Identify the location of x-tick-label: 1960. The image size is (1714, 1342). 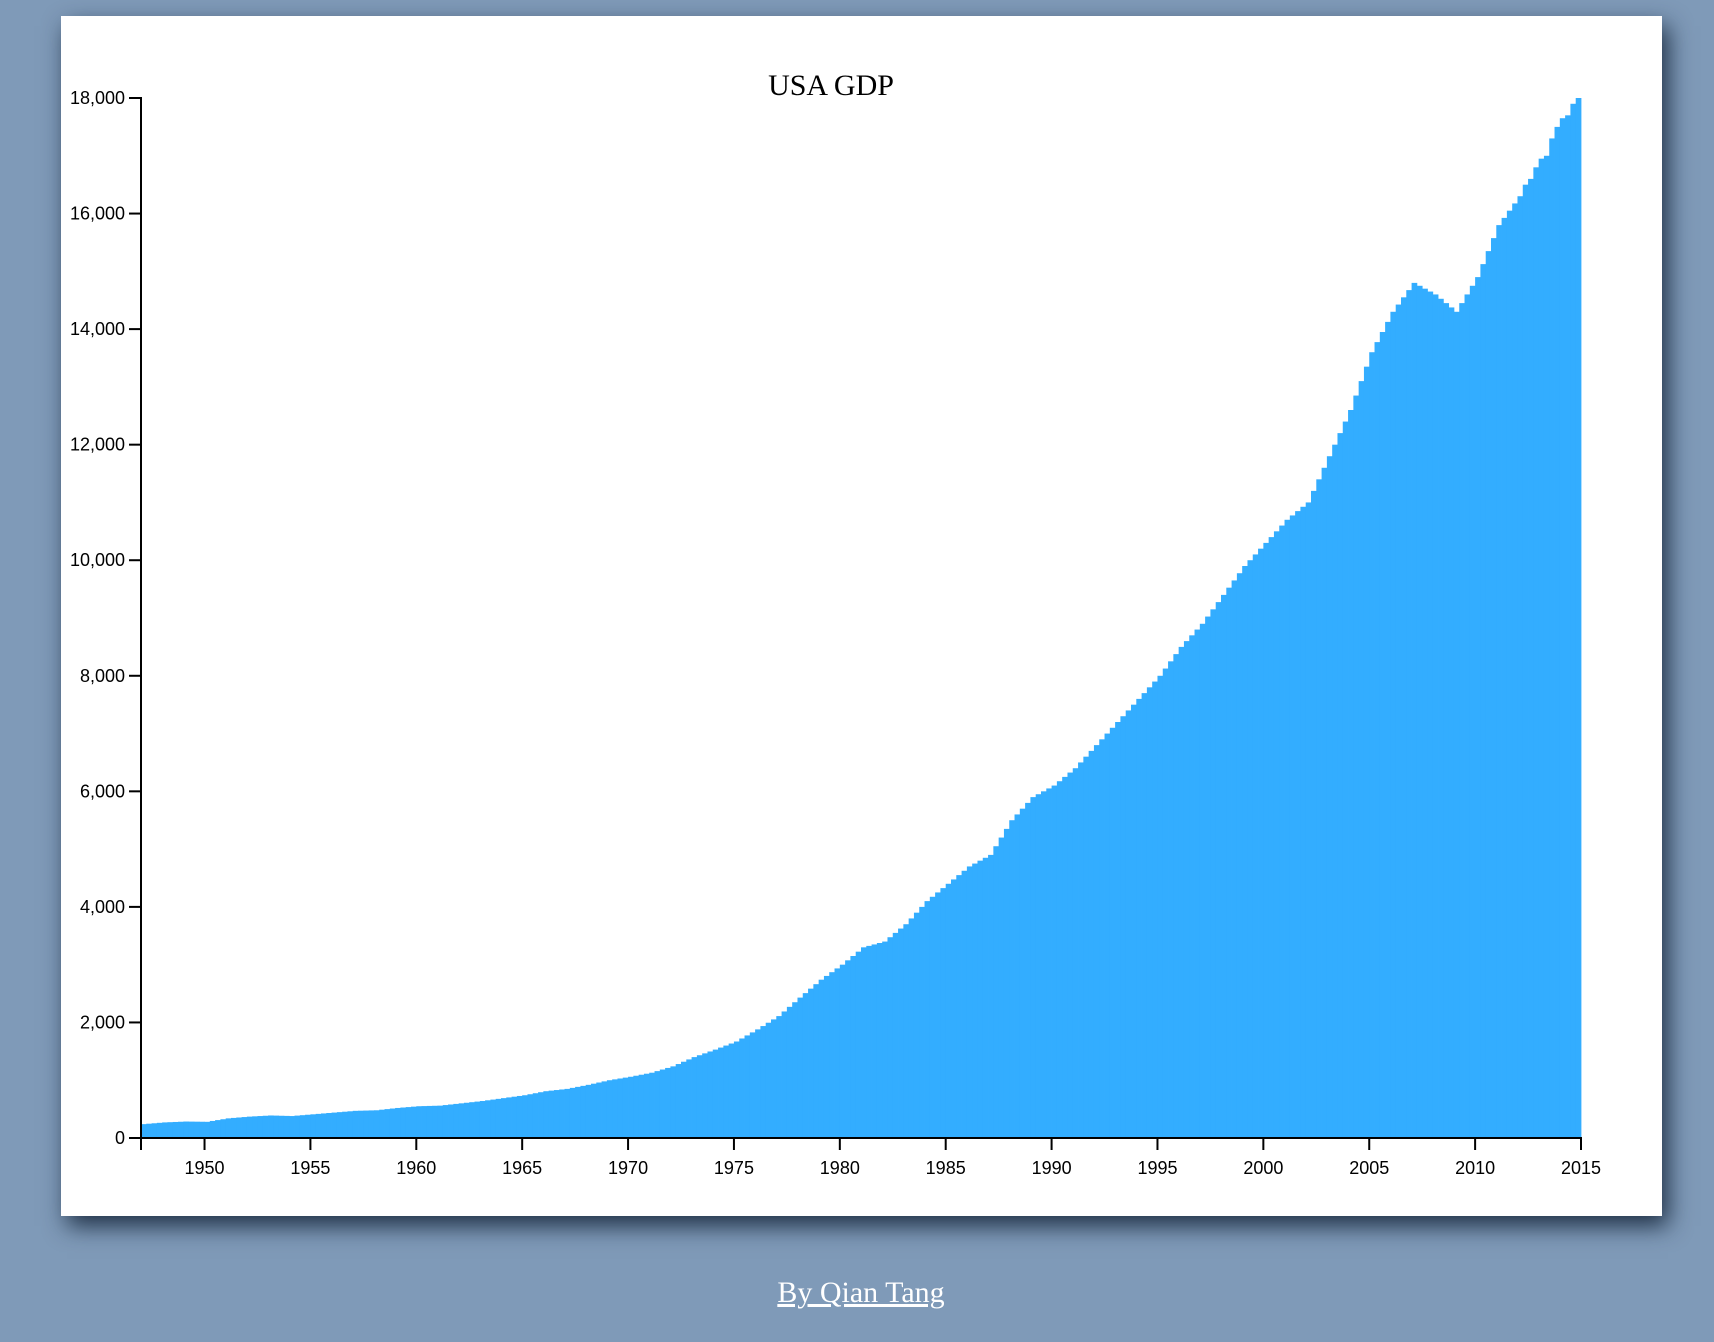
(416, 1168).